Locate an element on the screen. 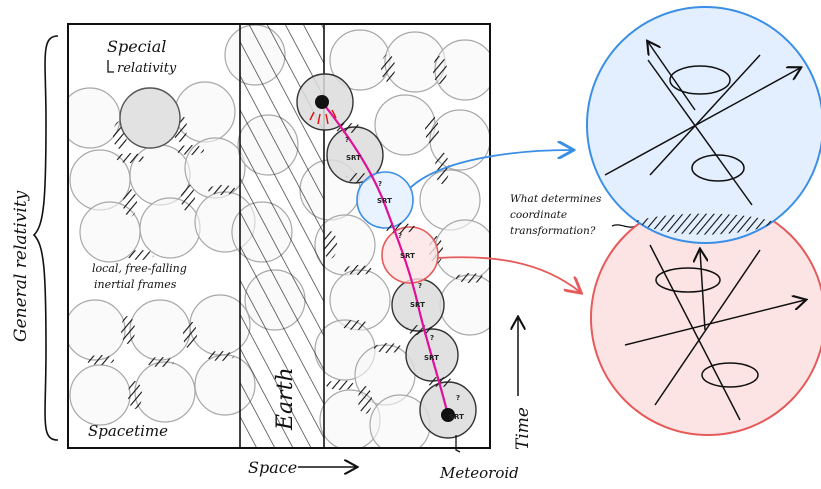 This screenshot has height=489, width=821. special-relativity-label-2: relativity is located at coordinates (147, 68).